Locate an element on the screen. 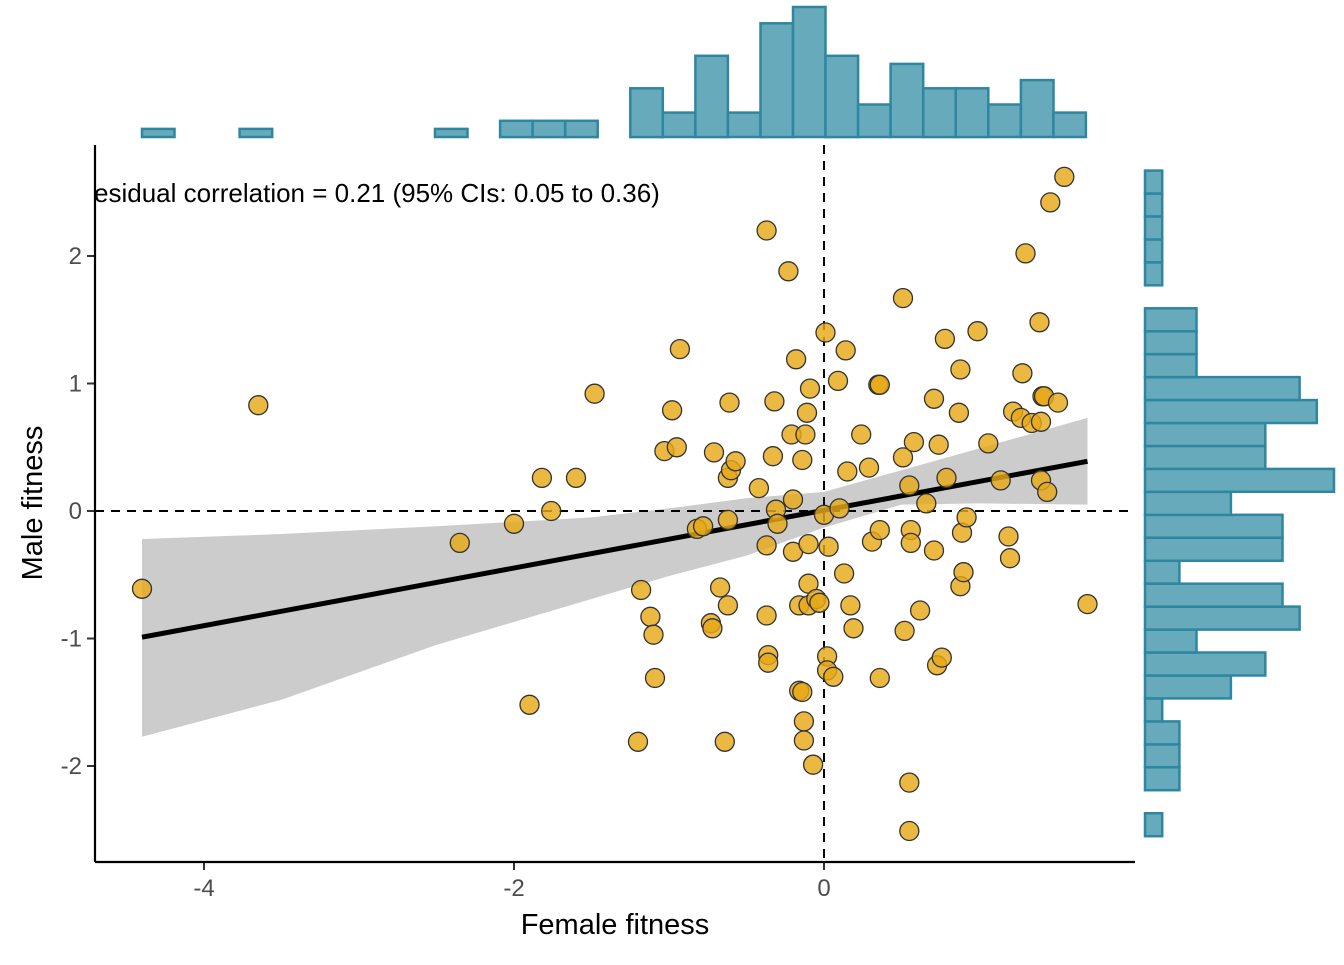  x-tick-label: 0 is located at coordinates (823, 888).